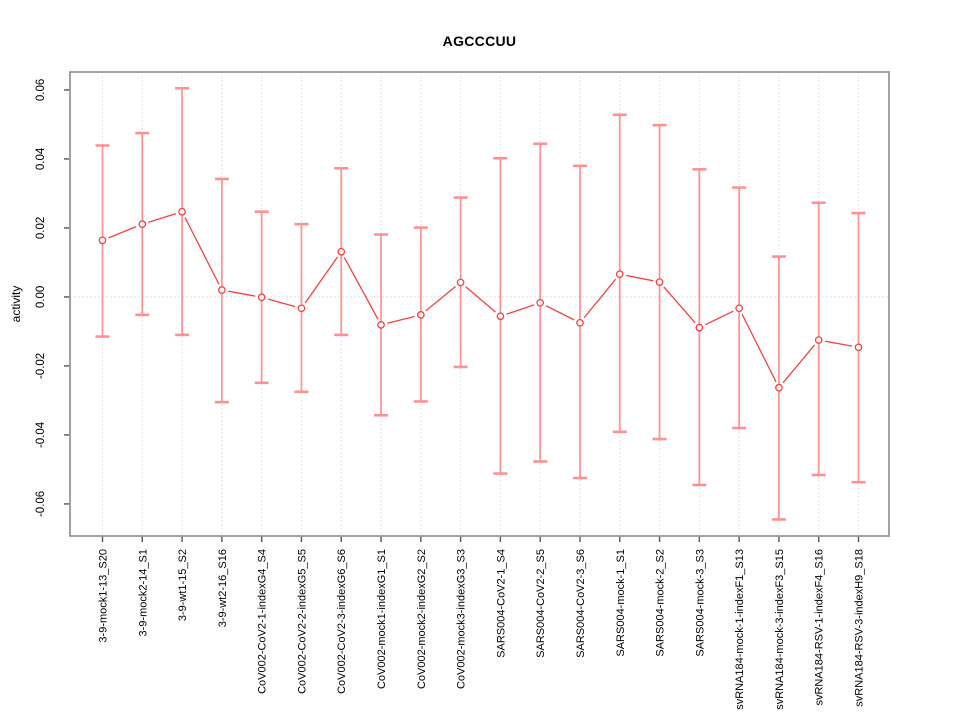 This screenshot has width=960, height=720. What do you see at coordinates (581, 603) in the screenshot?
I see `x-tick-label: SARS004-CoV2-3_S6` at bounding box center [581, 603].